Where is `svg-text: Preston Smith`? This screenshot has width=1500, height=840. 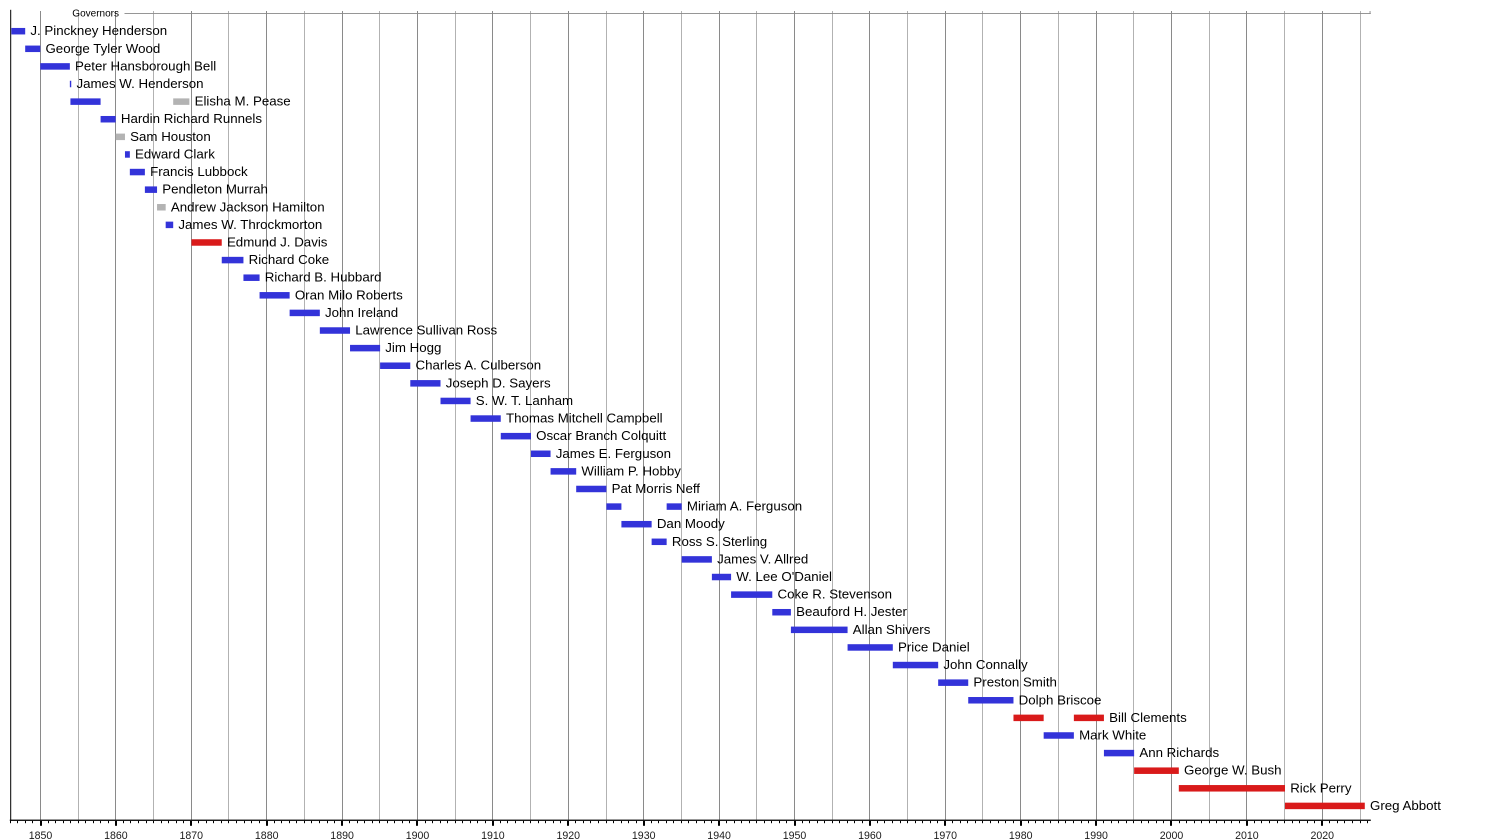 svg-text: Preston Smith is located at coordinates (1015, 682).